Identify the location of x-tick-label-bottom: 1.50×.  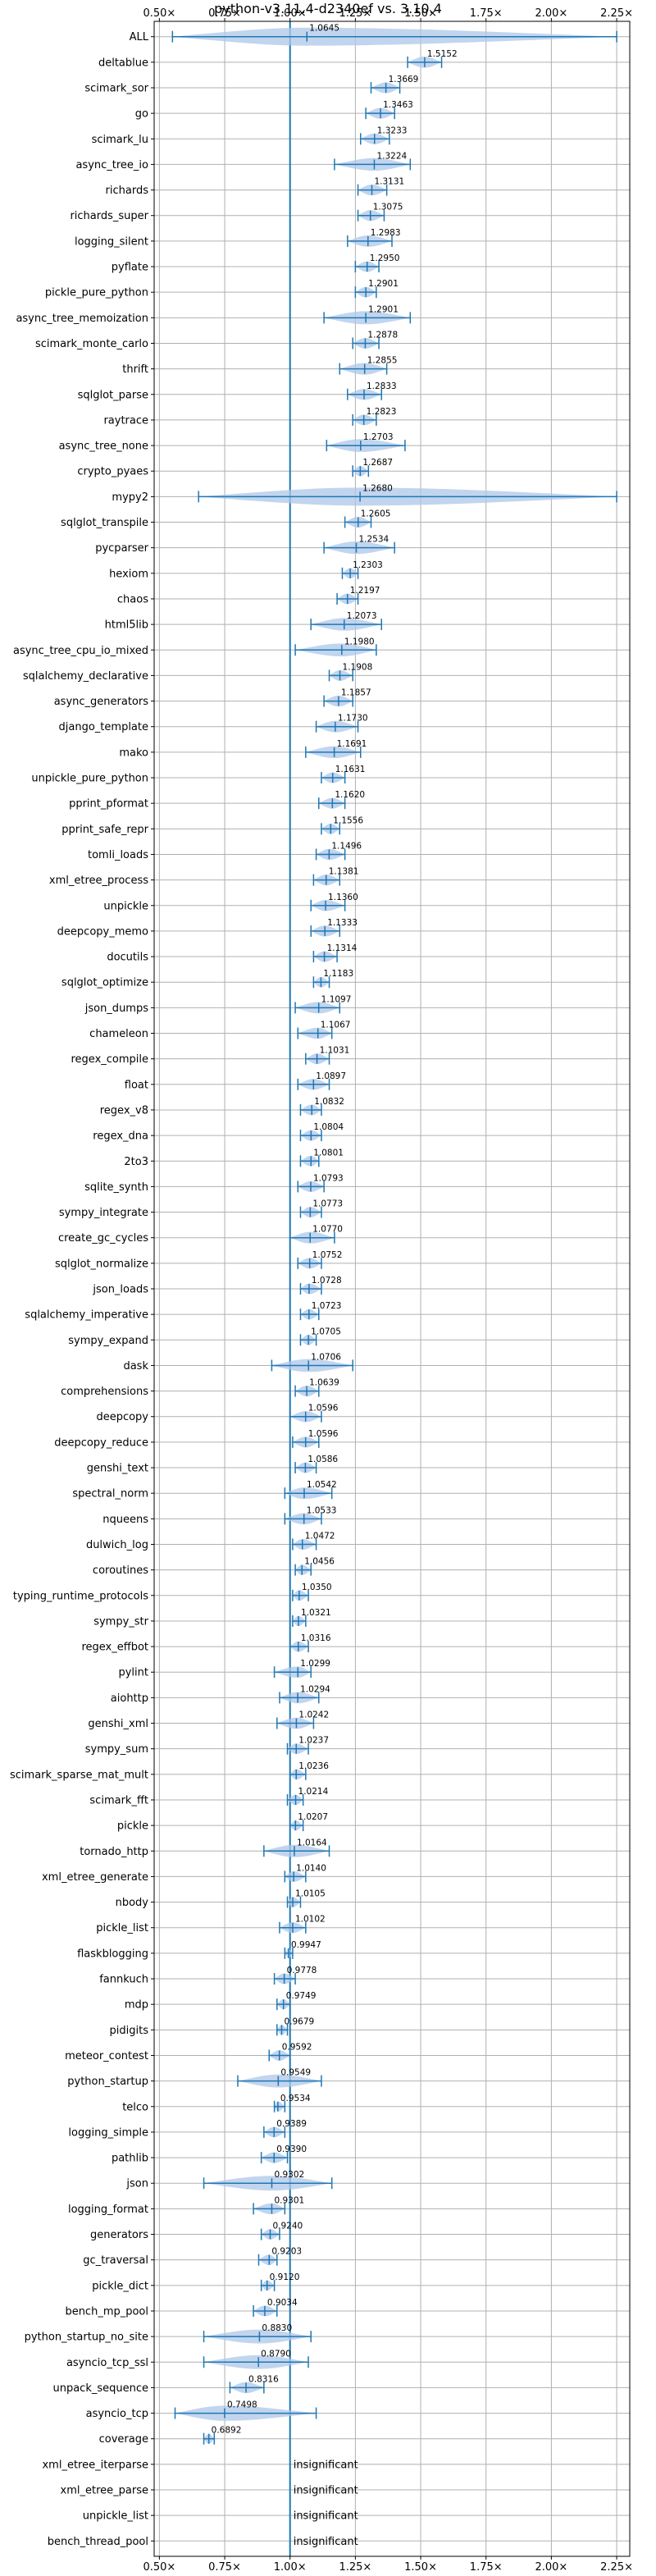
(420, 2568).